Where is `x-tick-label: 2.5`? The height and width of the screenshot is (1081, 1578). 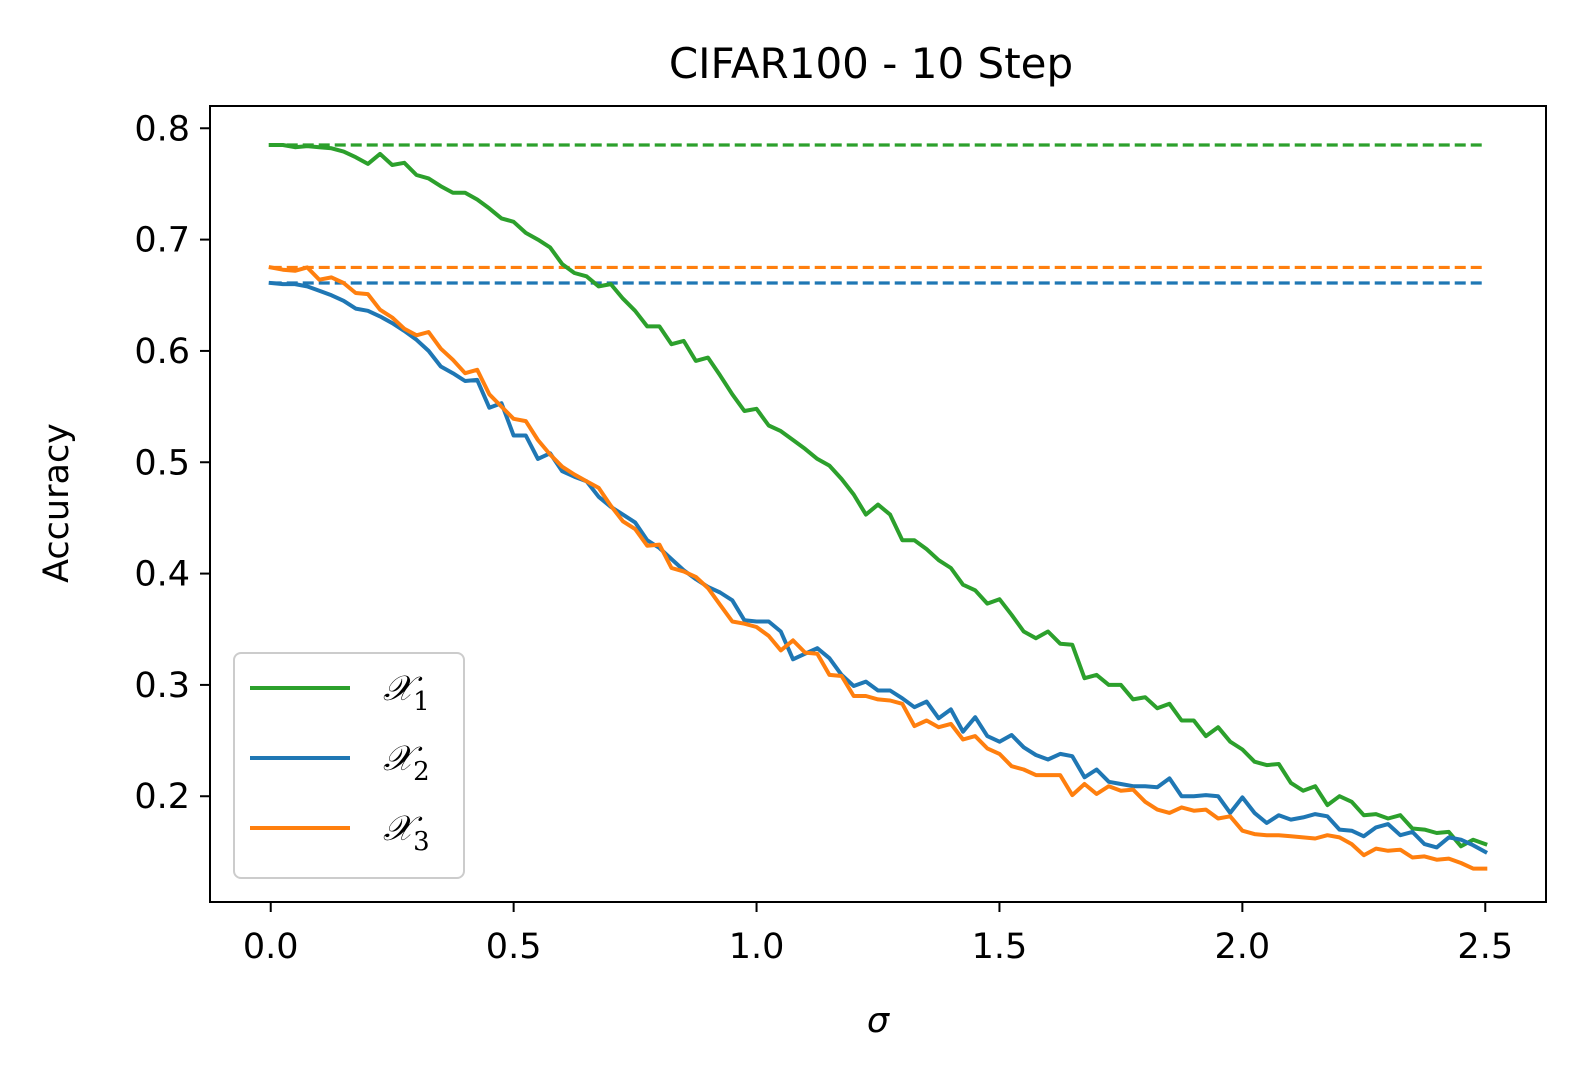 x-tick-label: 2.5 is located at coordinates (1485, 947).